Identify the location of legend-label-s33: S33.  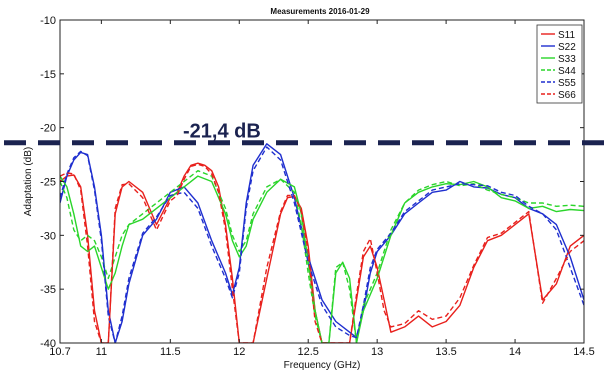
(567, 59).